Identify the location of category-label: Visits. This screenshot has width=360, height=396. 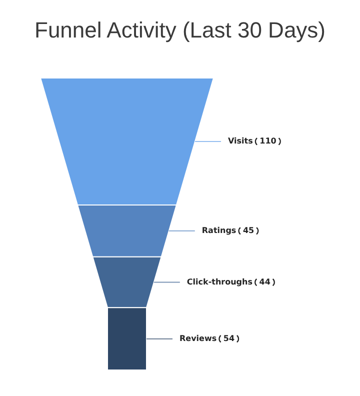
(242, 141).